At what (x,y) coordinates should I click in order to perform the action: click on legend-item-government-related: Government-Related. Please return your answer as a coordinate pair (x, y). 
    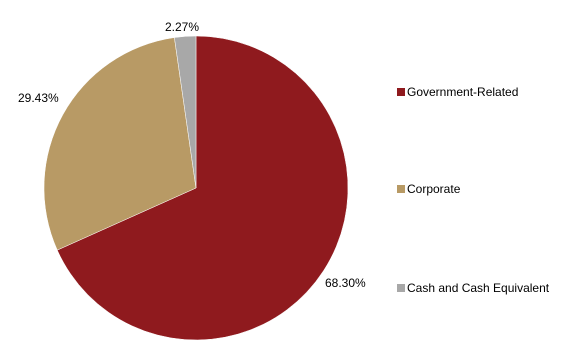
    Looking at the image, I should click on (457, 92).